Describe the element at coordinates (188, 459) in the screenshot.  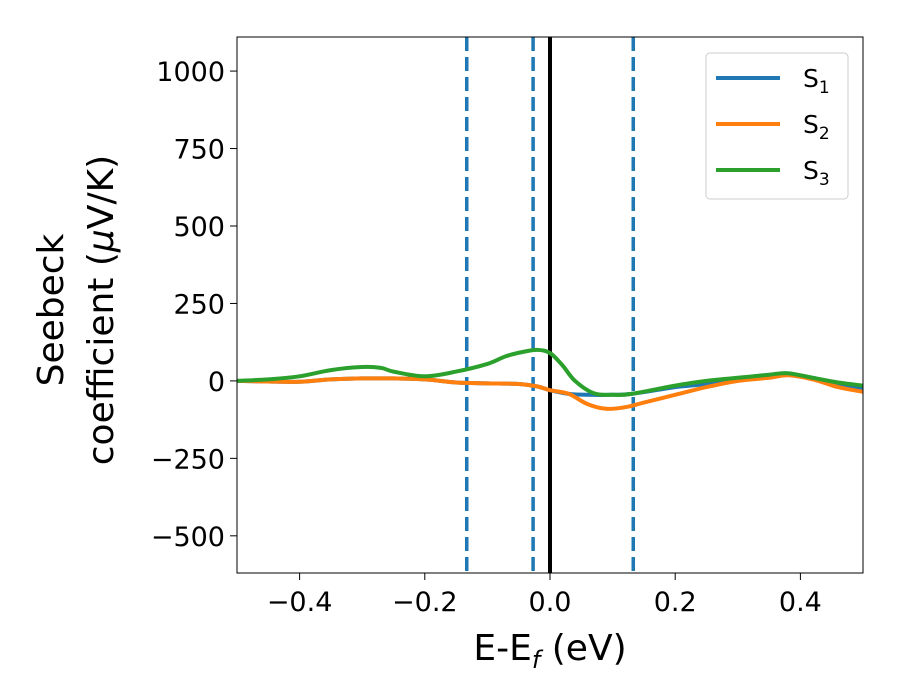
I see `y-tick-label: −250` at that location.